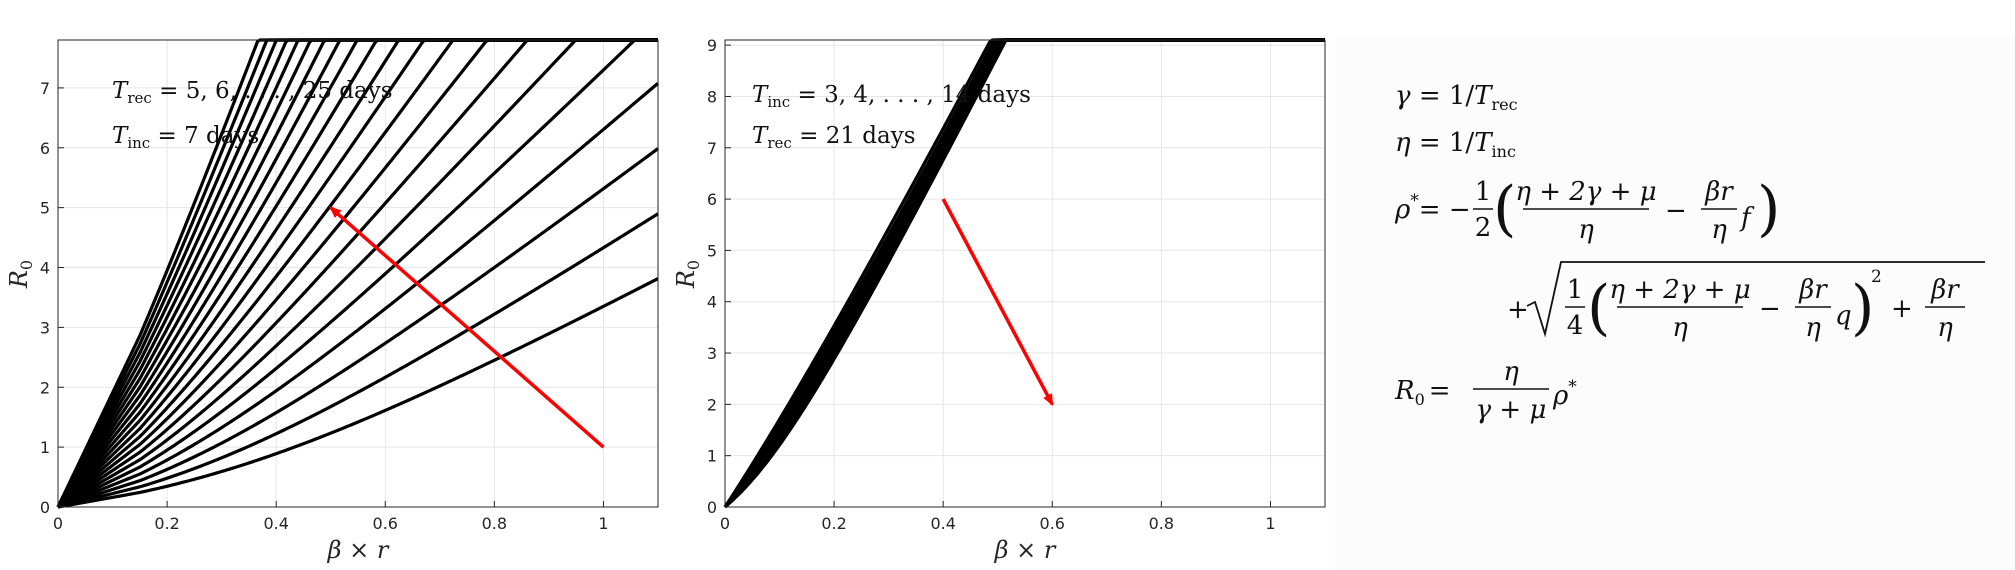 The height and width of the screenshot is (570, 2015). Describe the element at coordinates (45, 327) in the screenshot. I see `y-tick-label-1-3: 3` at that location.